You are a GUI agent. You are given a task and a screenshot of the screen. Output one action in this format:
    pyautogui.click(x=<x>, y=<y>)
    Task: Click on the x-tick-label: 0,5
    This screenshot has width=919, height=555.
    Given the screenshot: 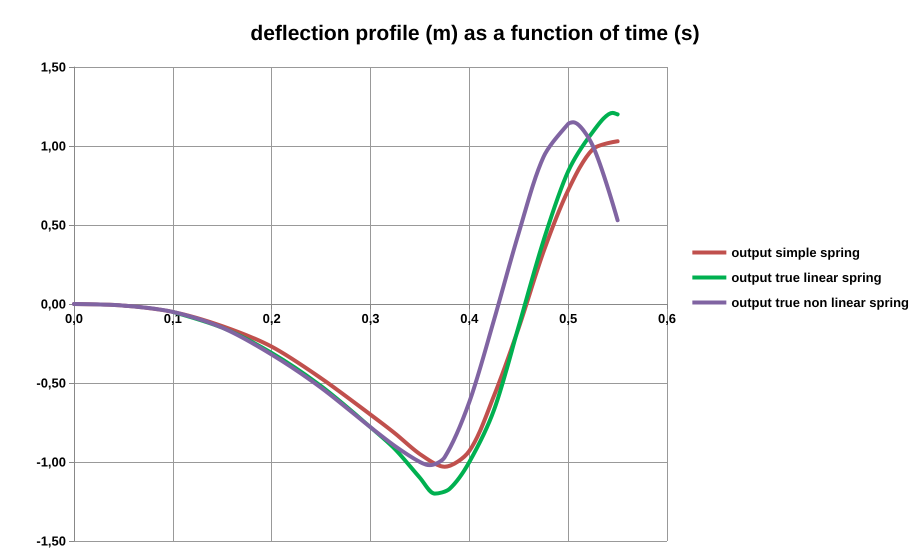 What is the action you would take?
    pyautogui.click(x=568, y=318)
    